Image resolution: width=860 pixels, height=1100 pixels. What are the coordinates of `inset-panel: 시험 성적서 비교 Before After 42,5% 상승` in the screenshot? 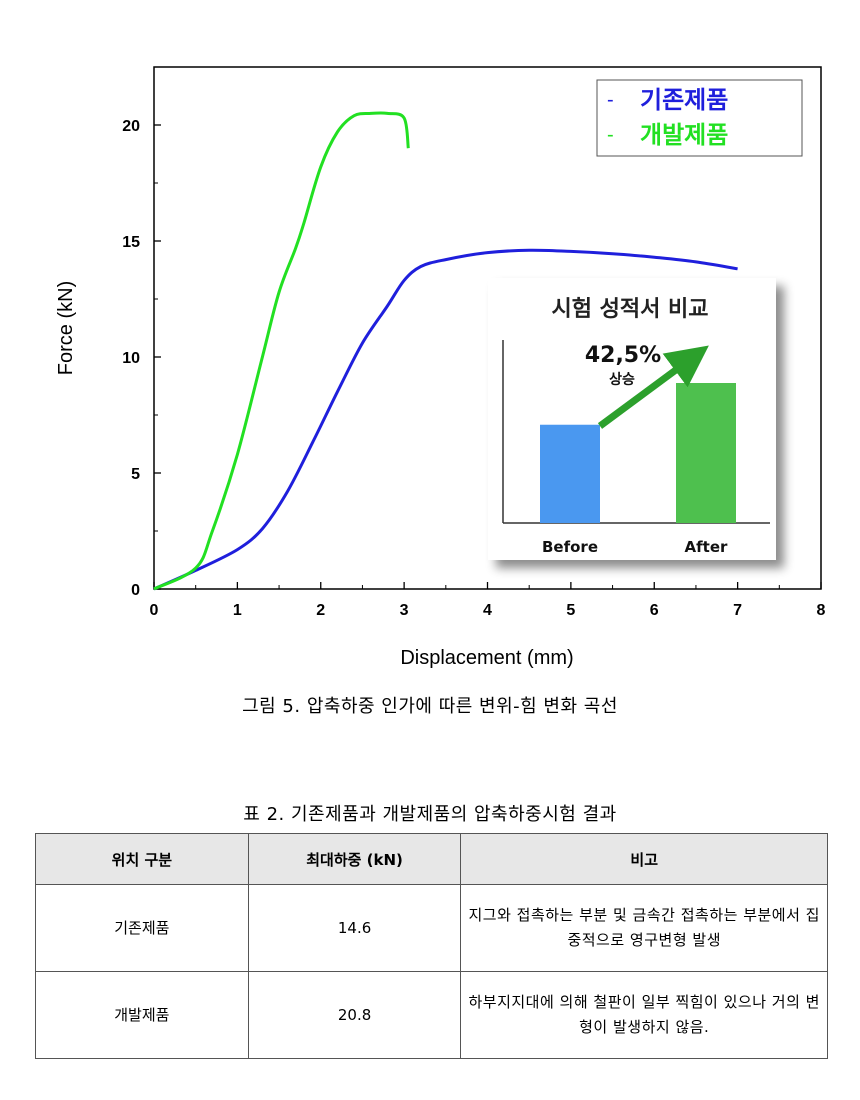 It's located at (632, 419).